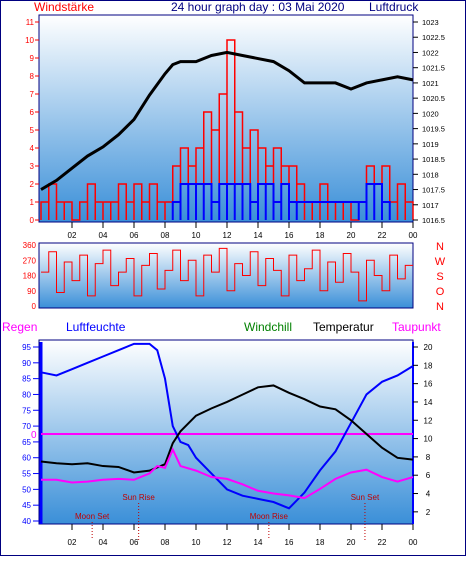 The height and width of the screenshot is (562, 470). I want to click on pressure-tick-label: 1017, so click(430, 205).